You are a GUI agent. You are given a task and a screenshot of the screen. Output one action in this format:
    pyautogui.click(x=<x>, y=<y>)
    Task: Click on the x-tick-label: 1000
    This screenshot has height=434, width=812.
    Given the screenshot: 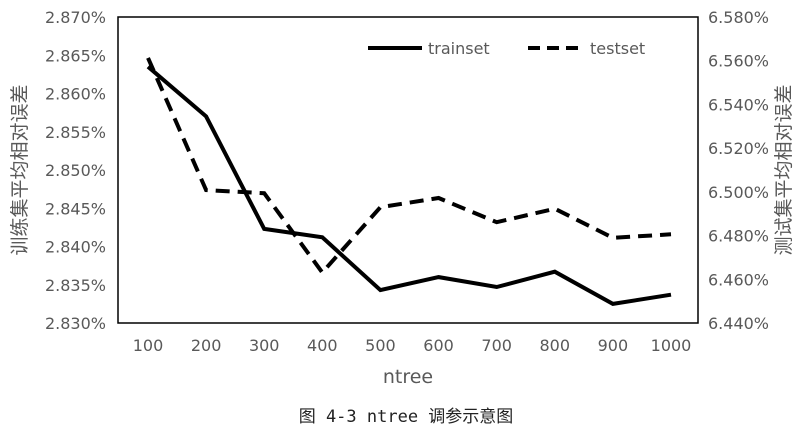 What is the action you would take?
    pyautogui.click(x=671, y=345)
    